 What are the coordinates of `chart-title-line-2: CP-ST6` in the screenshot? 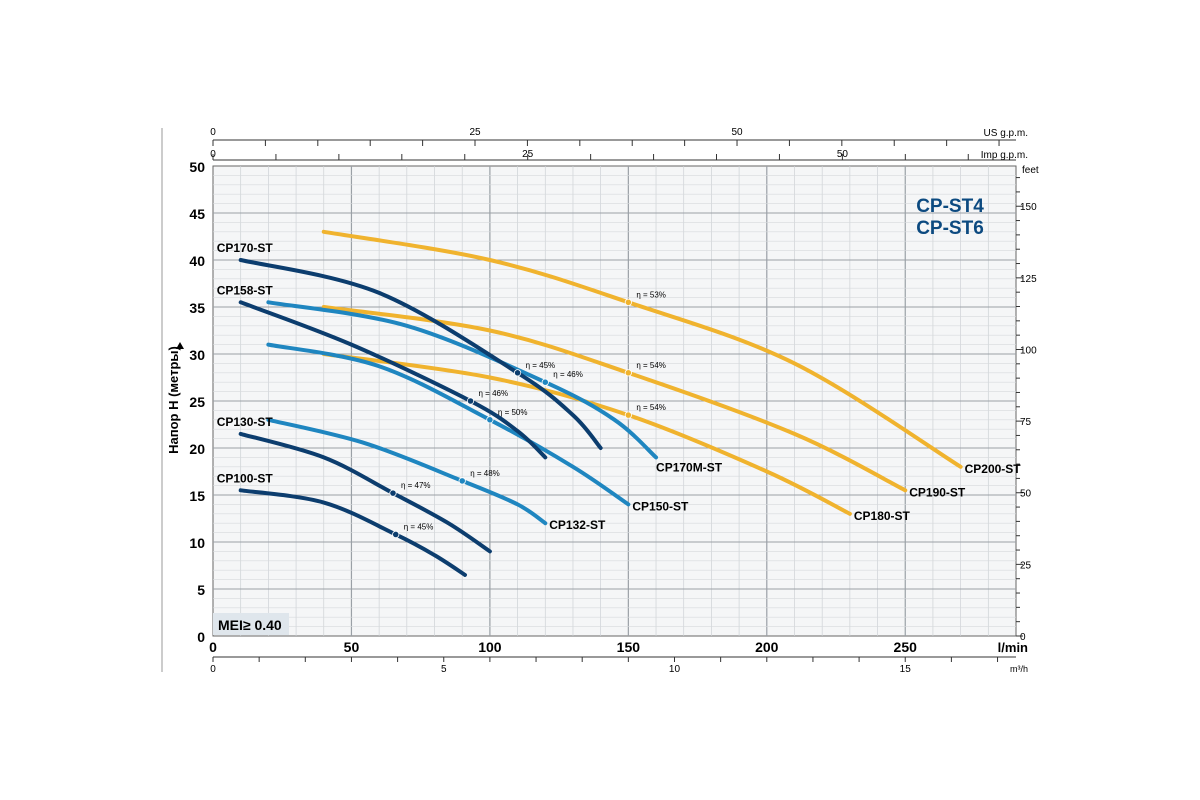 It's located at (950, 228).